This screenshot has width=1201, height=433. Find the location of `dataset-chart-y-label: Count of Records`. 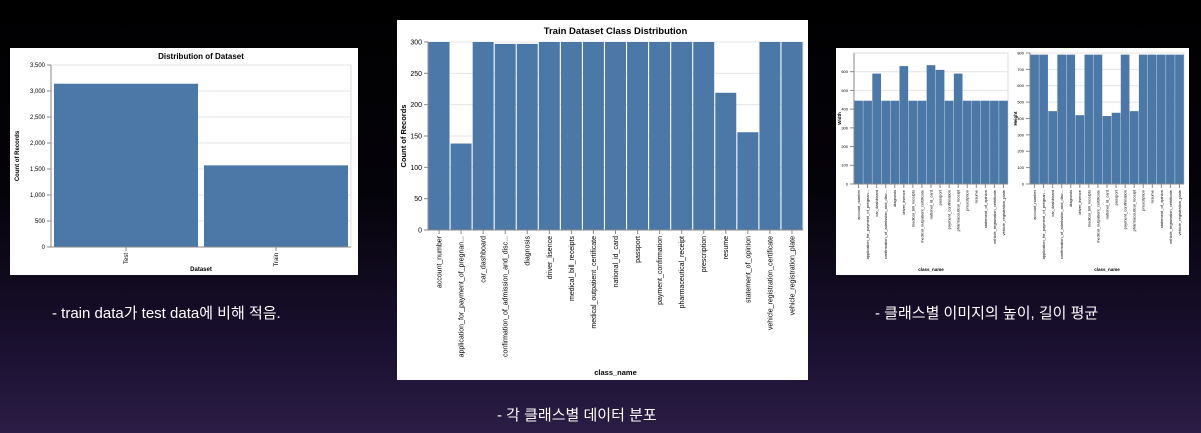

dataset-chart-y-label: Count of Records is located at coordinates (18, 155).